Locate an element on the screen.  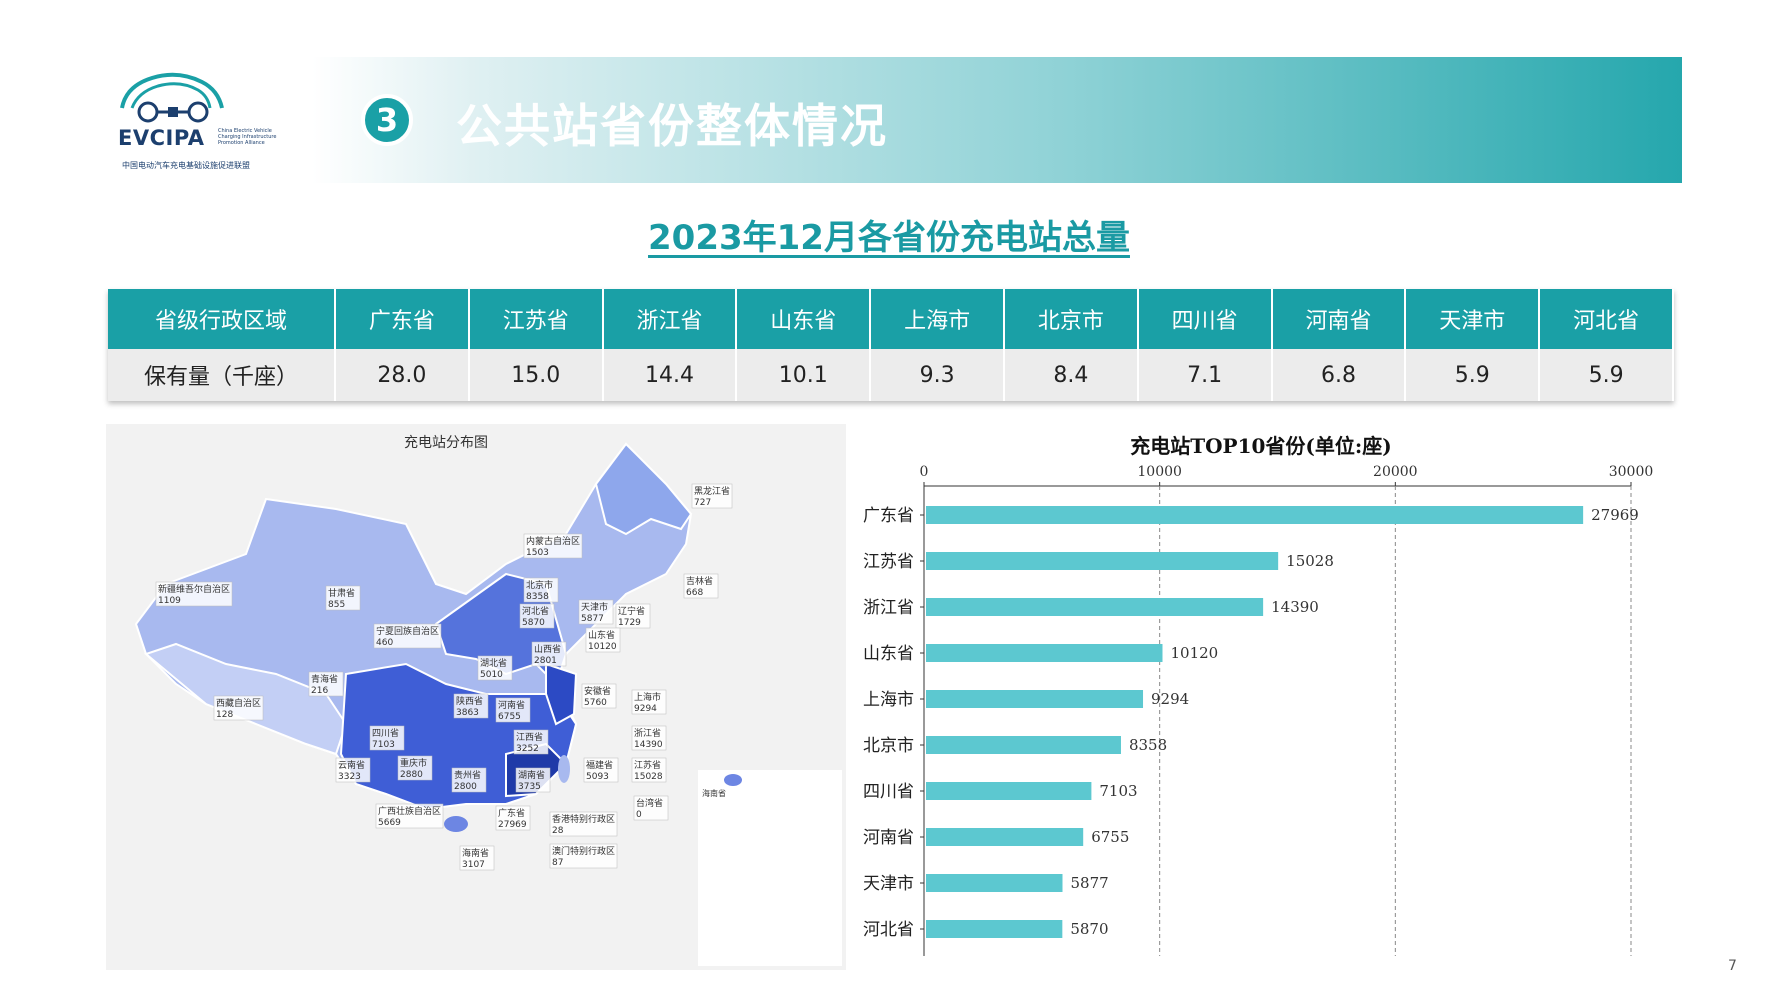
chart-title: 充电站TOP10省份(单位:座) is located at coordinates (1261, 446).